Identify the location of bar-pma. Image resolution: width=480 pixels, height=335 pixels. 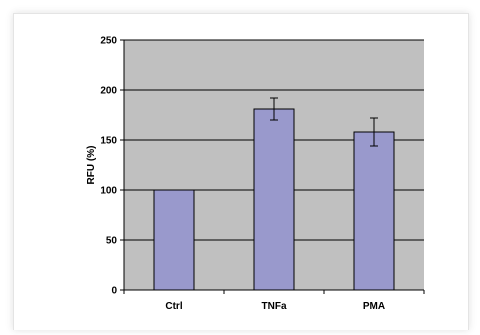
(374, 211).